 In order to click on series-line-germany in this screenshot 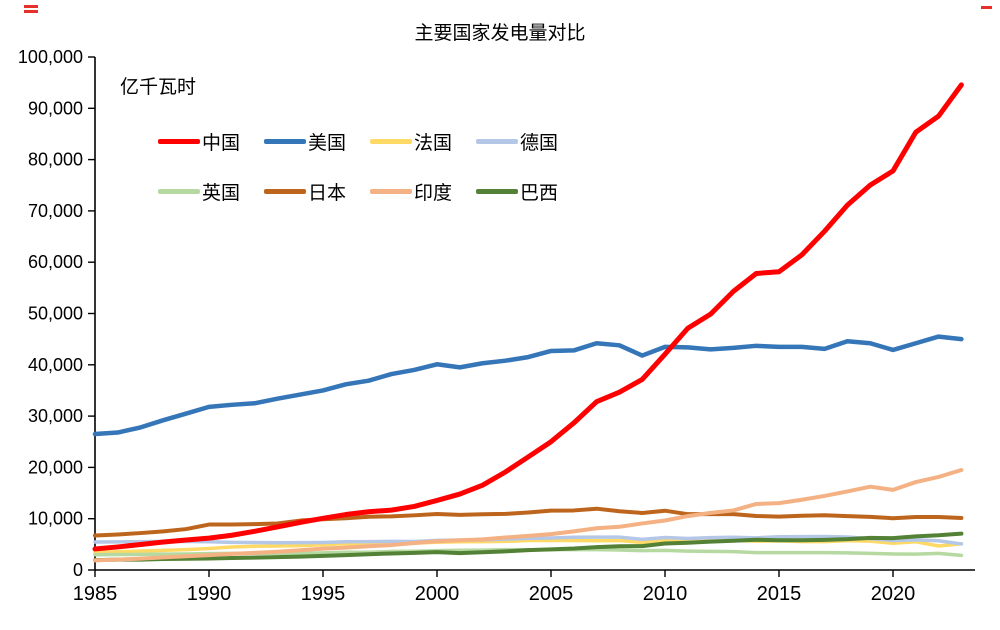, I will do `click(528, 540)`.